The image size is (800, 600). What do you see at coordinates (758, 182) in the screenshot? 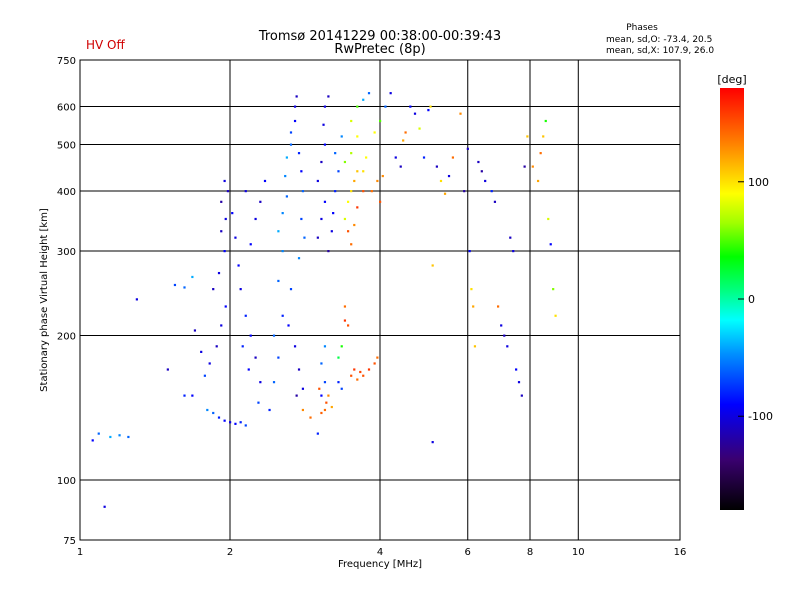
I see `colorbar-tick-label: 100` at bounding box center [758, 182].